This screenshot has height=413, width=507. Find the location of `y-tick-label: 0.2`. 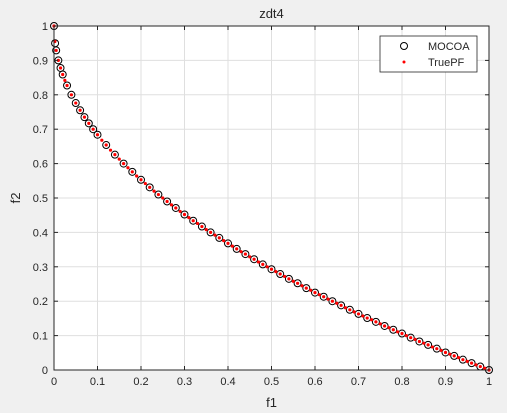

y-tick-label: 0.2 is located at coordinates (40, 302).